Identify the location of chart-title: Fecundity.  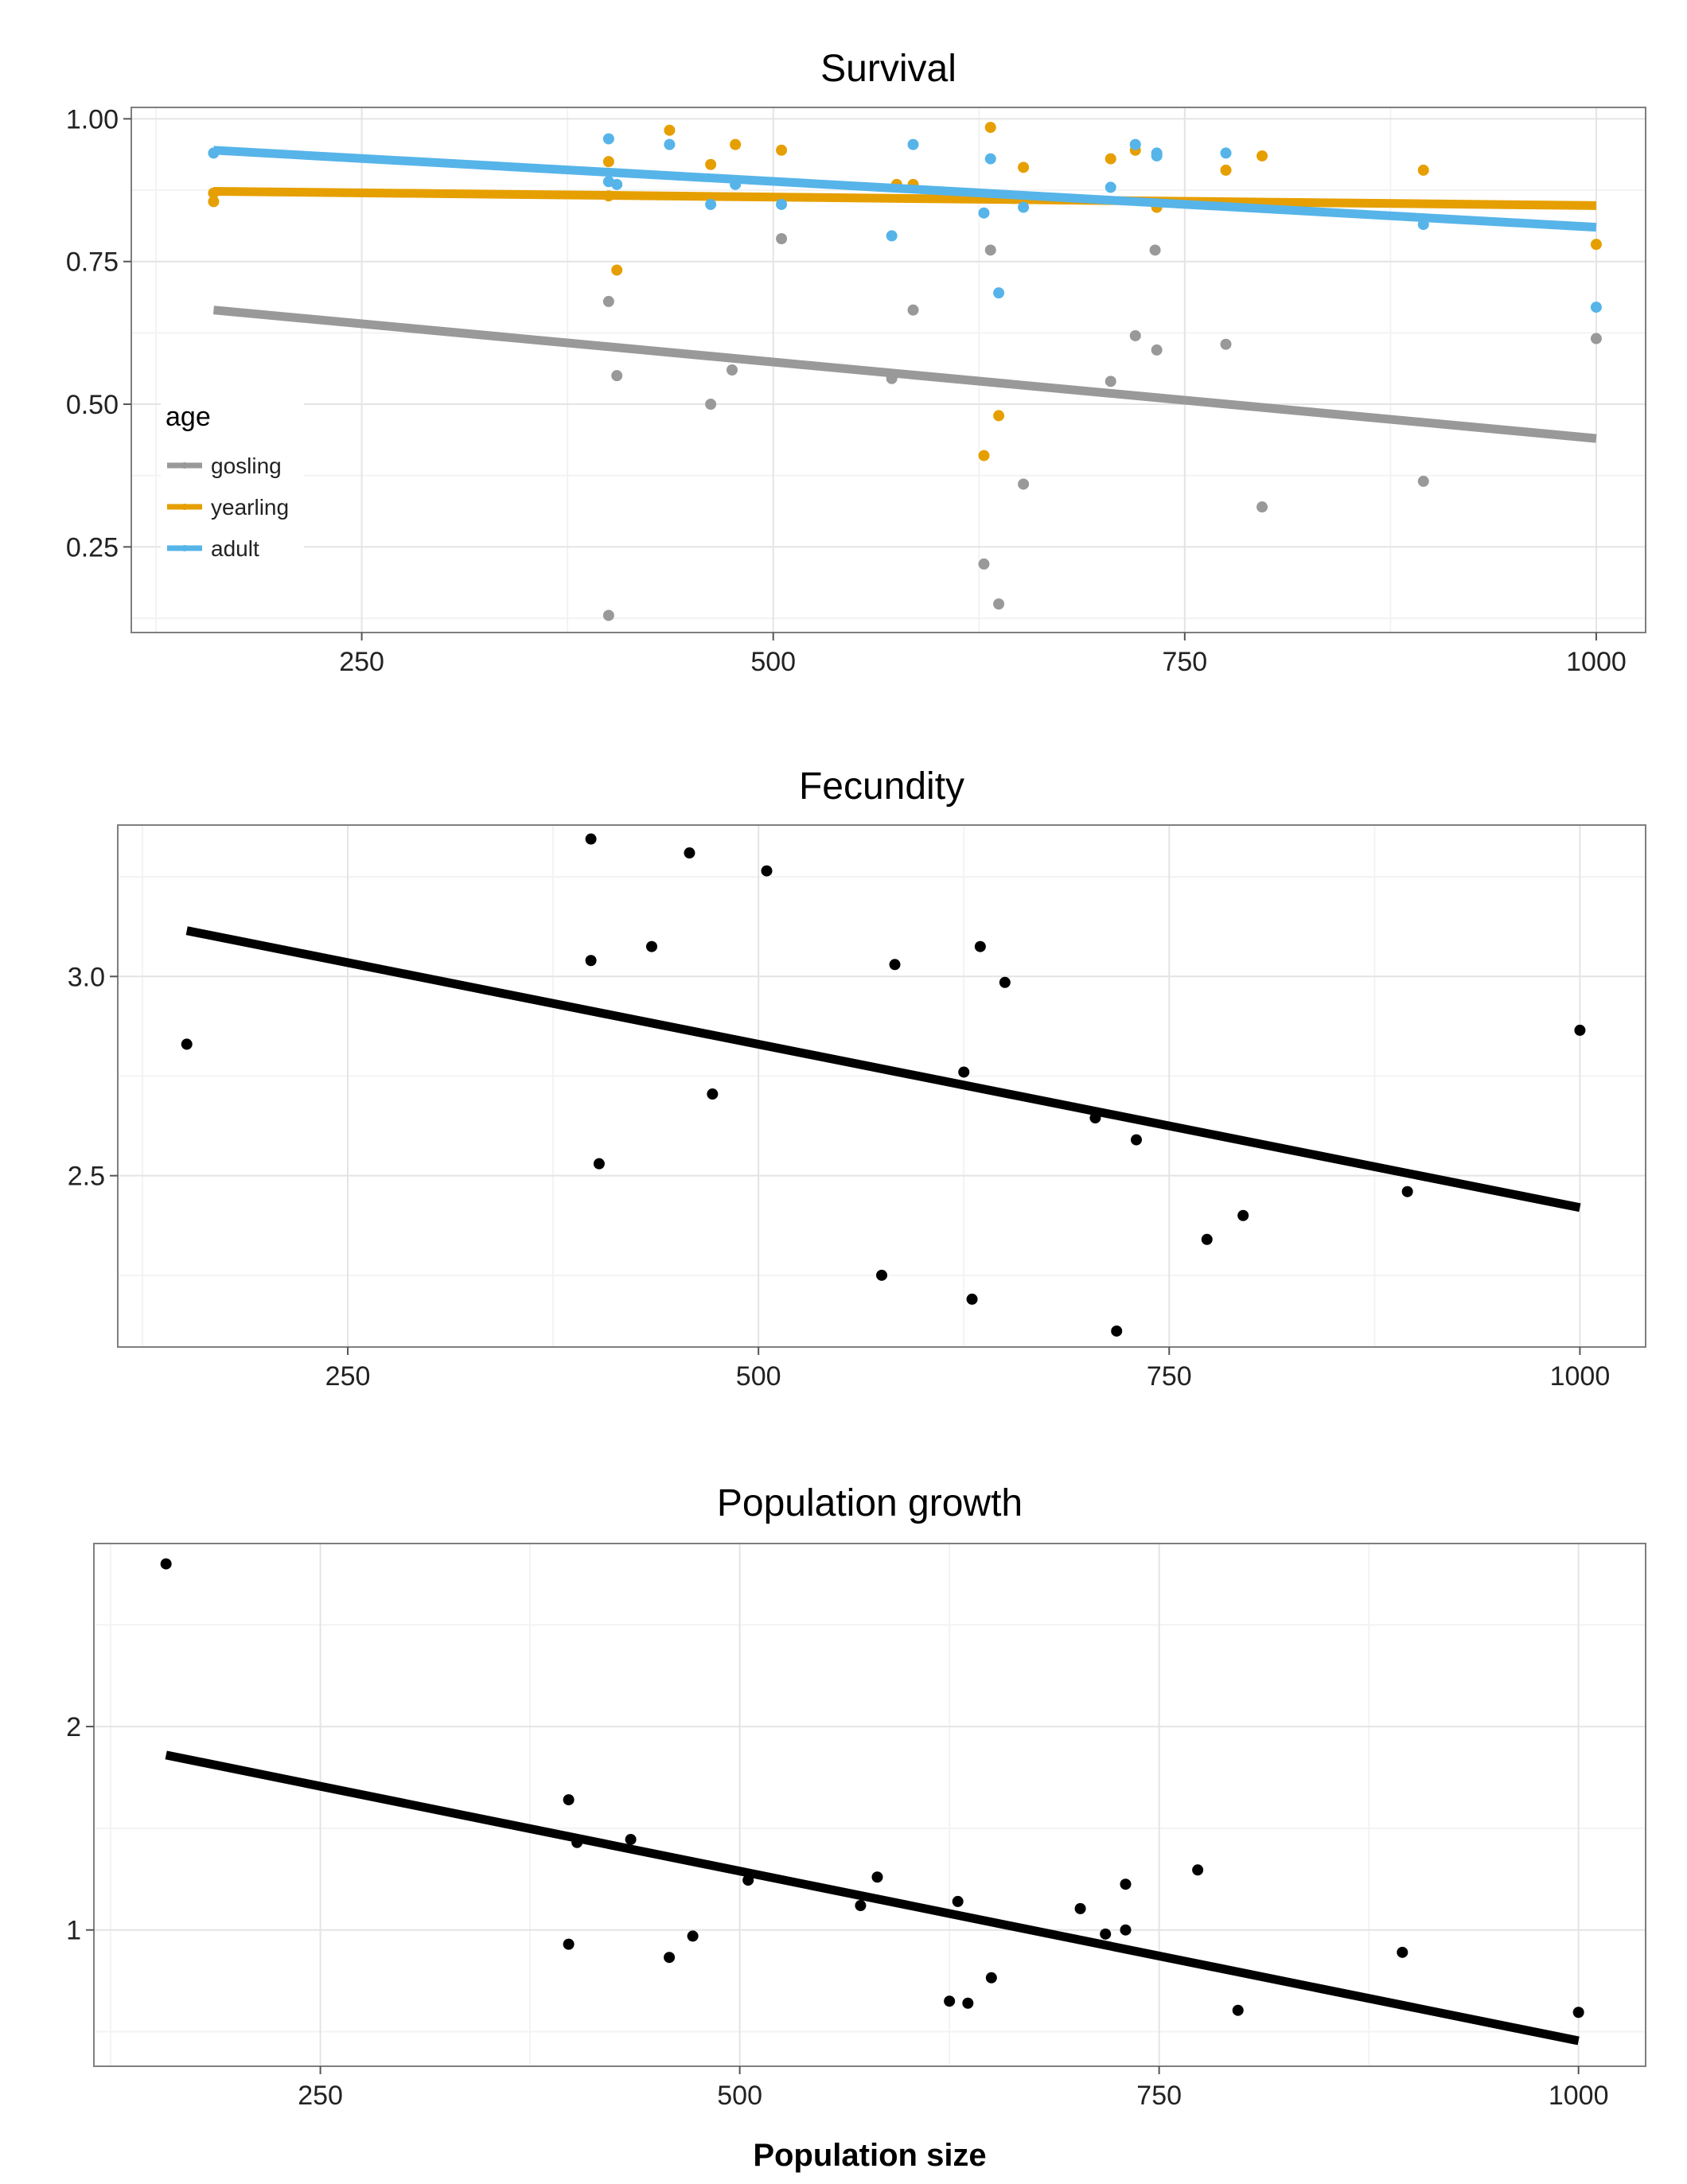
(881, 786).